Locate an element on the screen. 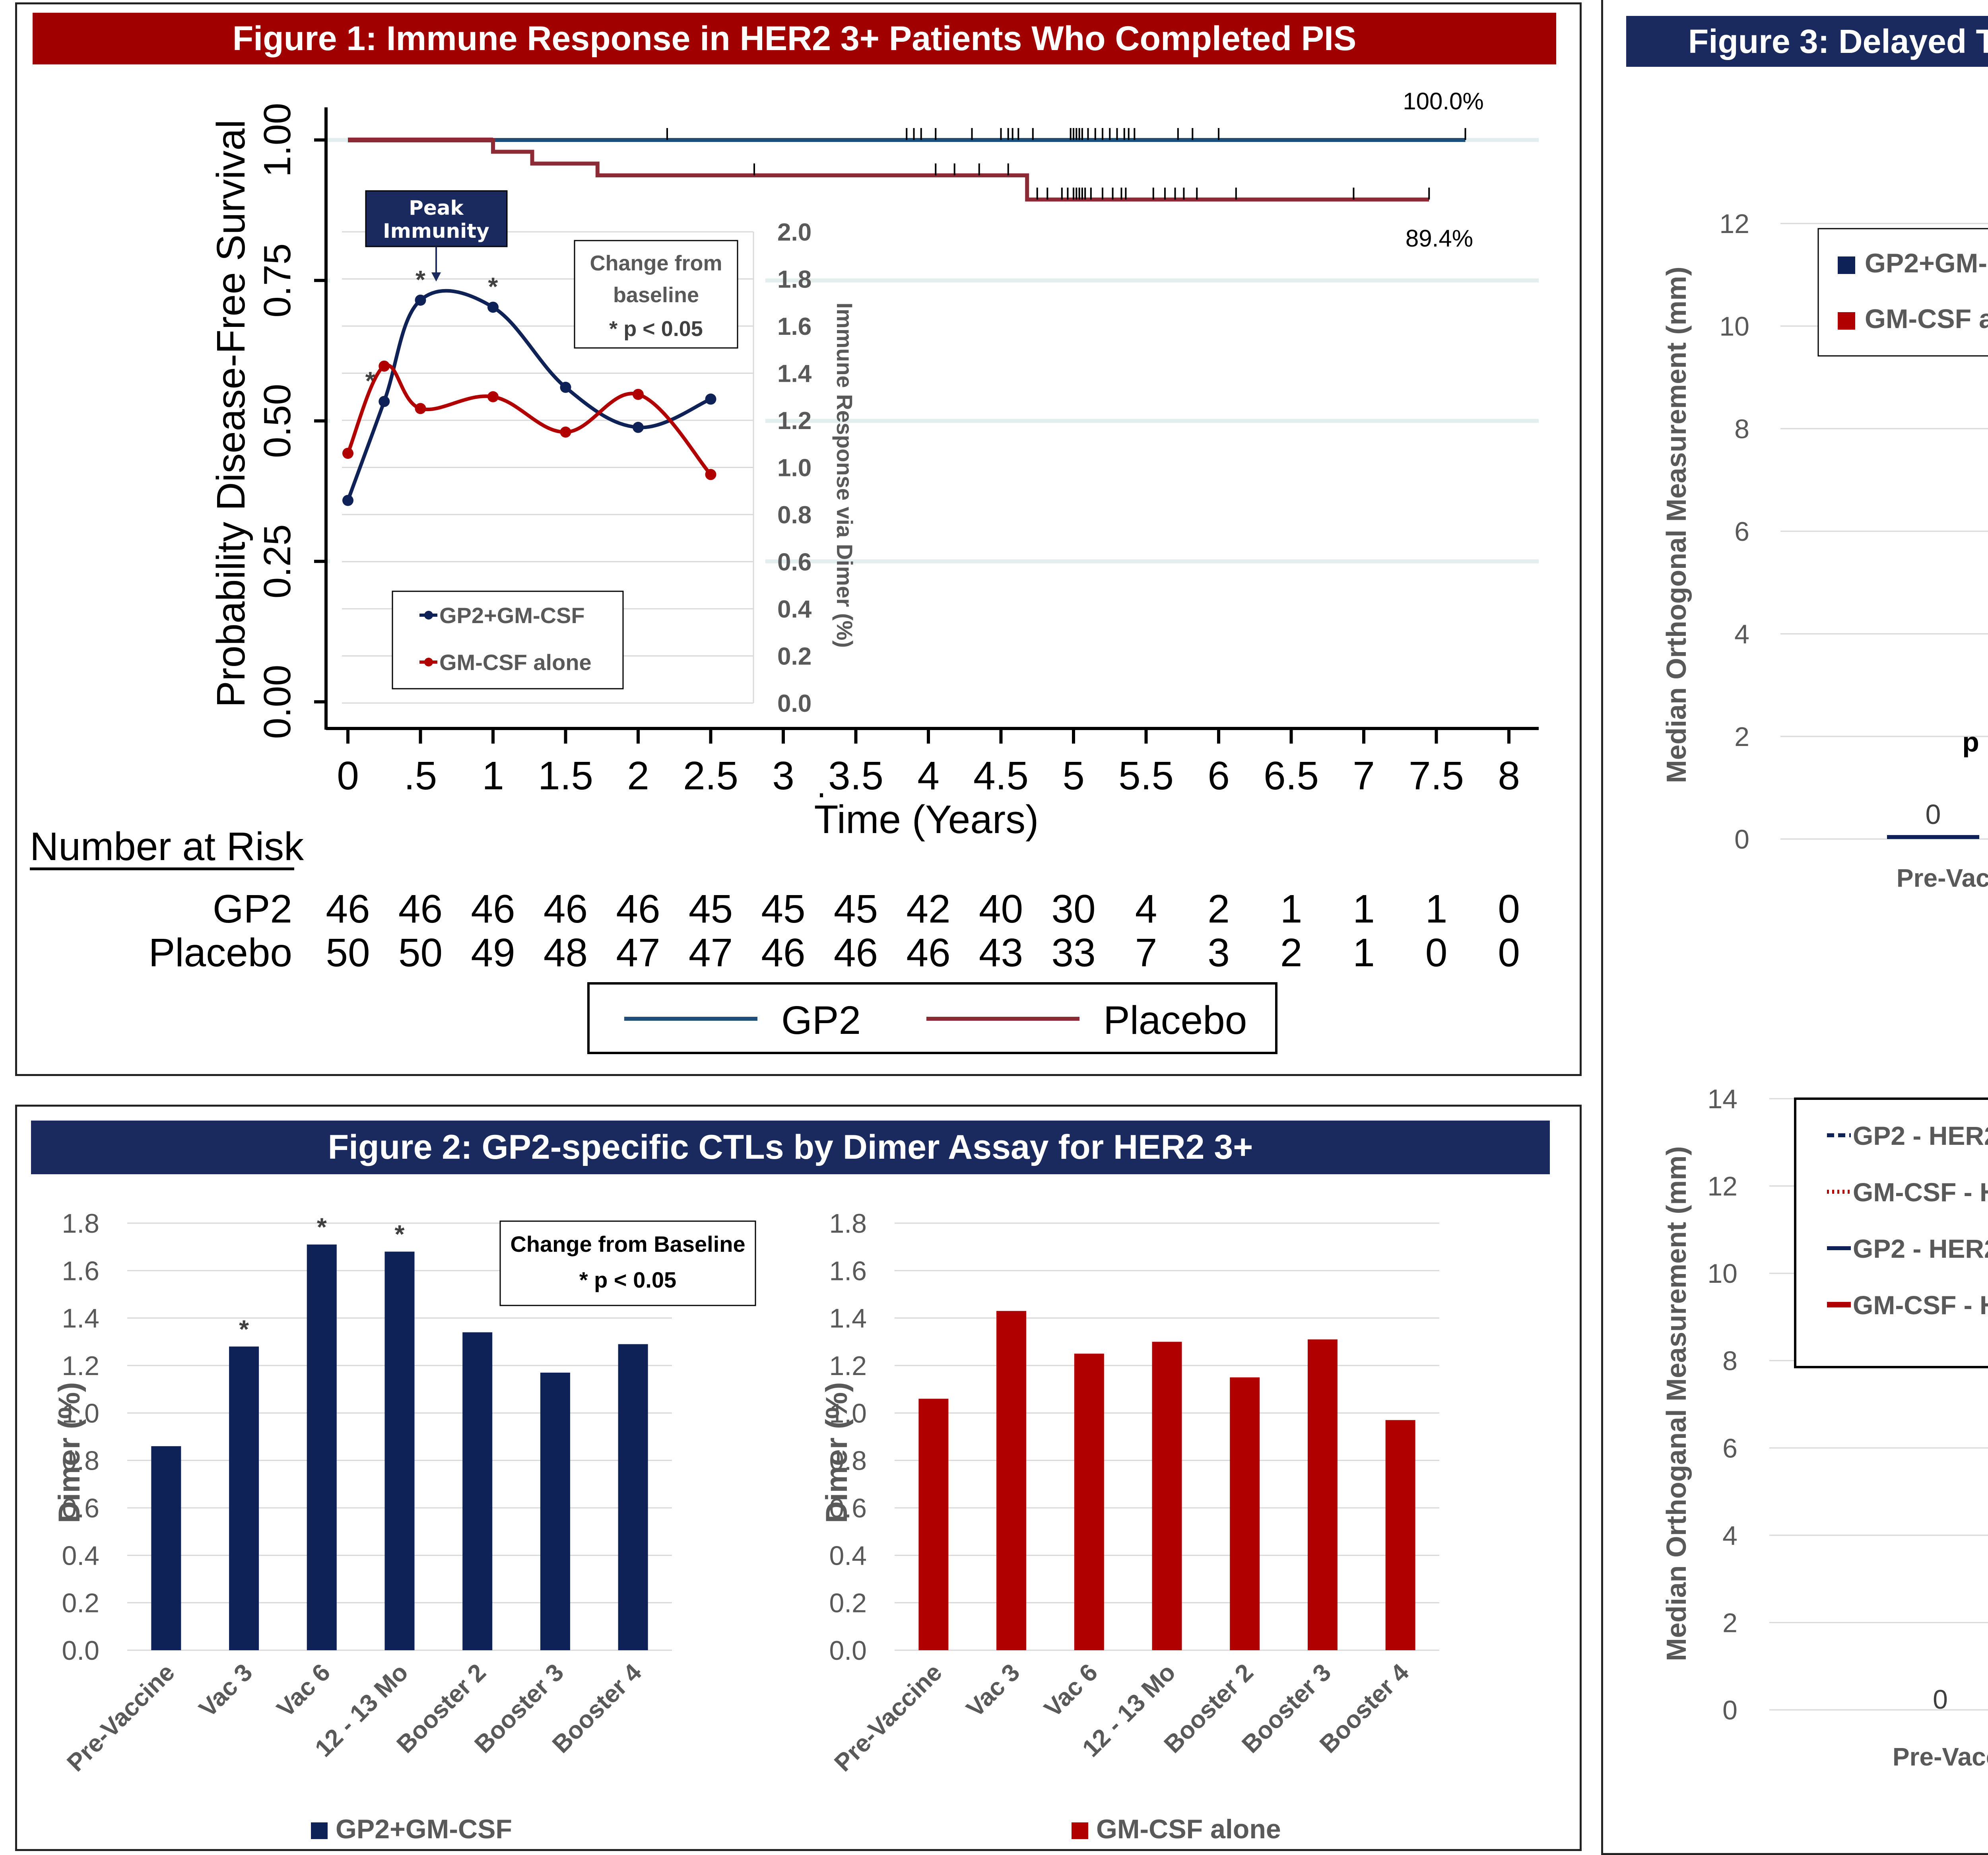 The width and height of the screenshot is (1988, 1855). fig3a-y-tick-label: 0 is located at coordinates (1741, 839).